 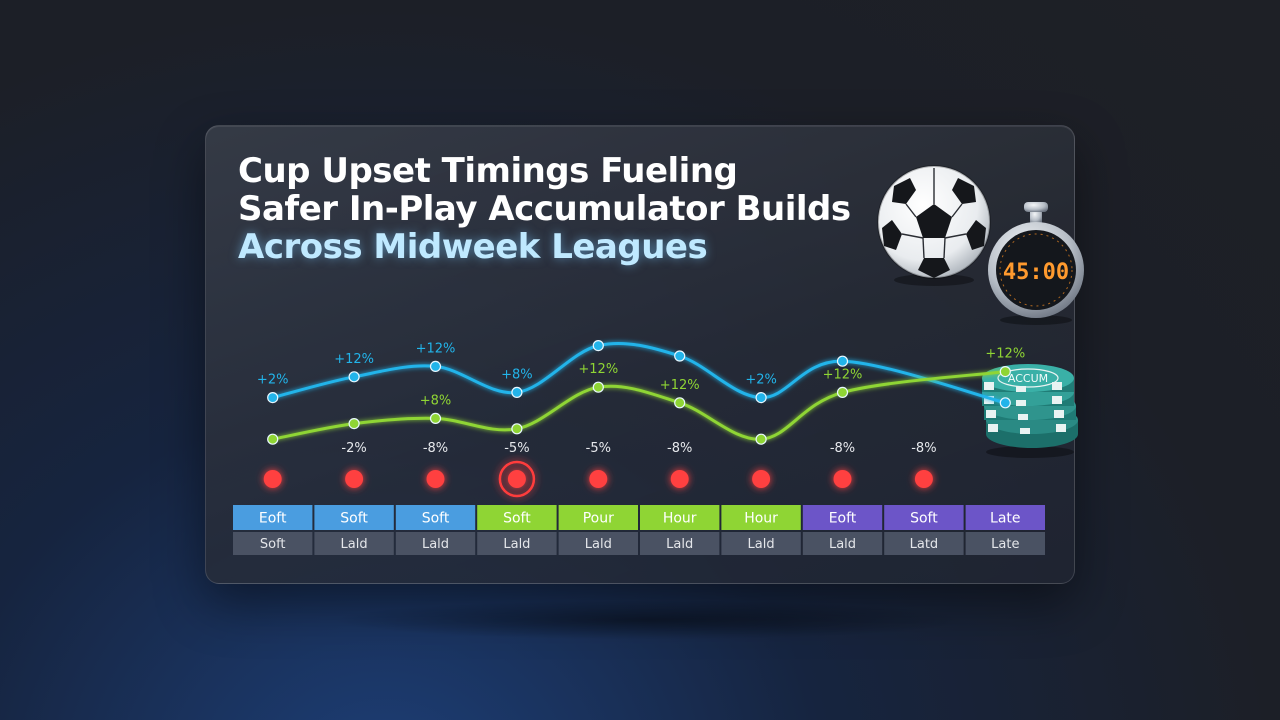 I want to click on category-sublabel: Late, so click(x=1005, y=544).